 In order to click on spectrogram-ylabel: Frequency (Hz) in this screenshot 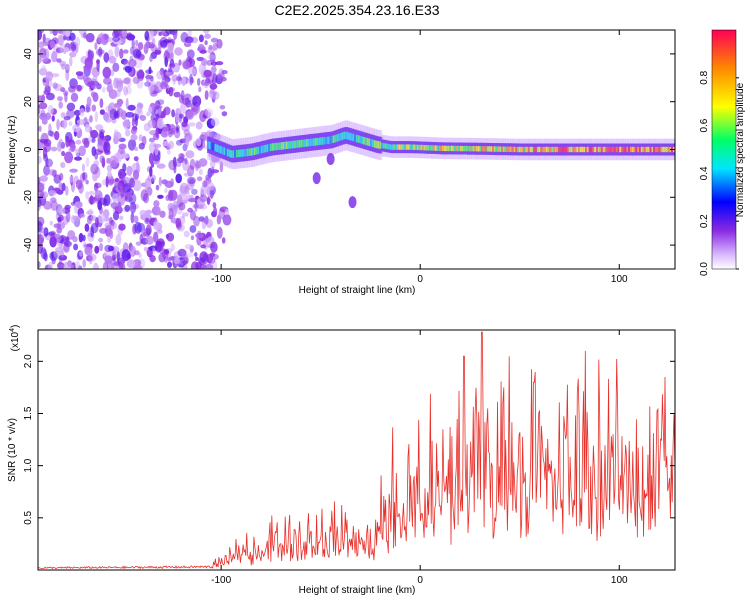, I will do `click(12, 150)`.